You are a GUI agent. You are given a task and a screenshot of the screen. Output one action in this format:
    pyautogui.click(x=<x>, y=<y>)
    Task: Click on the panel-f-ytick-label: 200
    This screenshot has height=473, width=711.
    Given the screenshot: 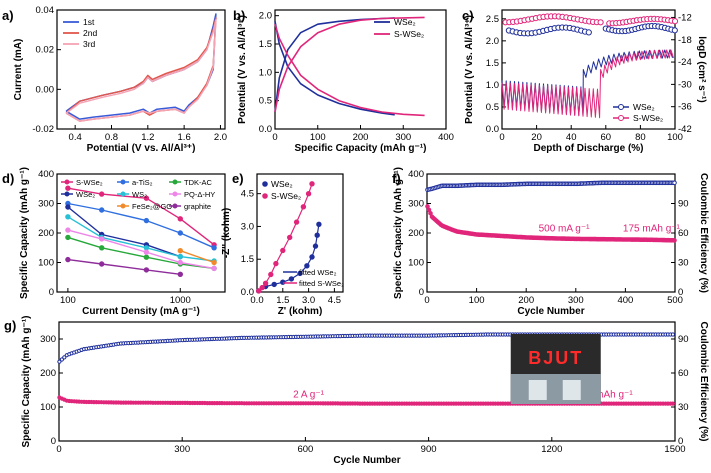 What is the action you would take?
    pyautogui.click(x=416, y=233)
    